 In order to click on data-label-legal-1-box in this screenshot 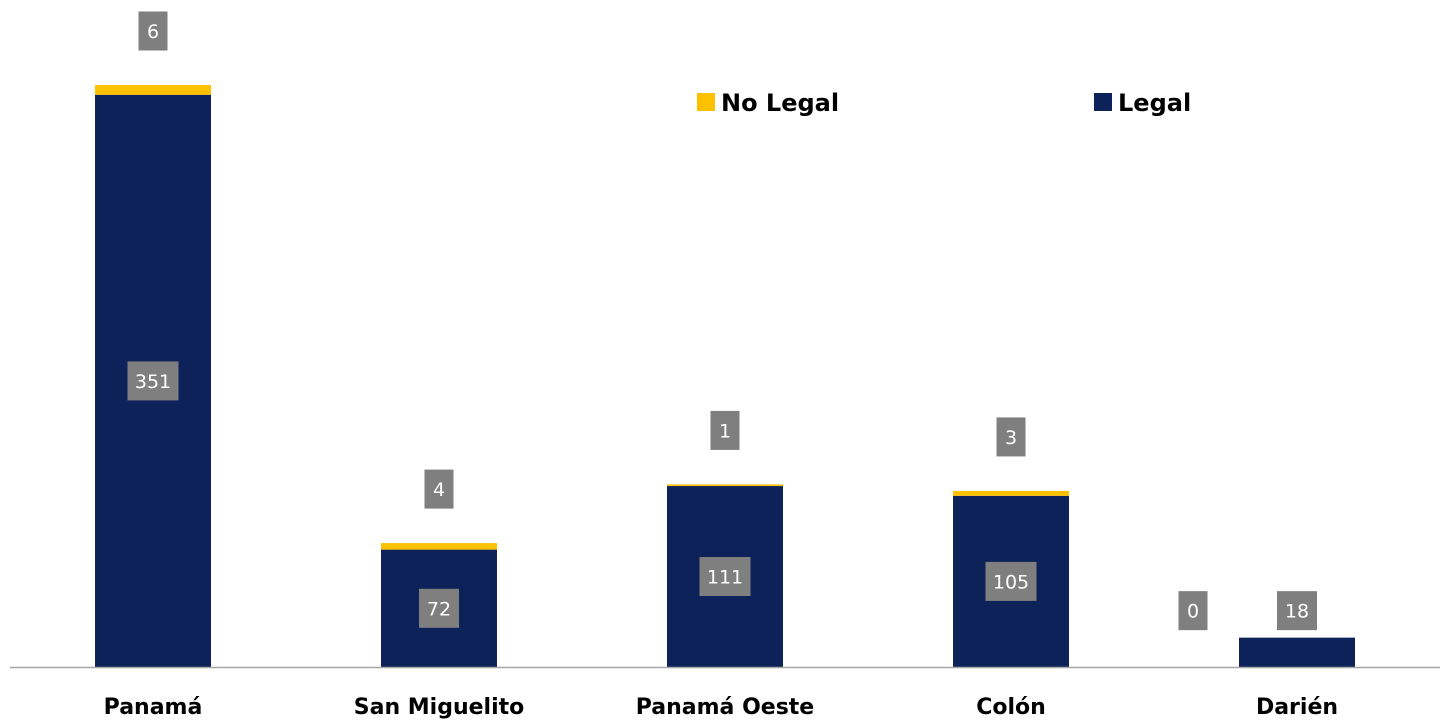, I will do `click(439, 608)`.